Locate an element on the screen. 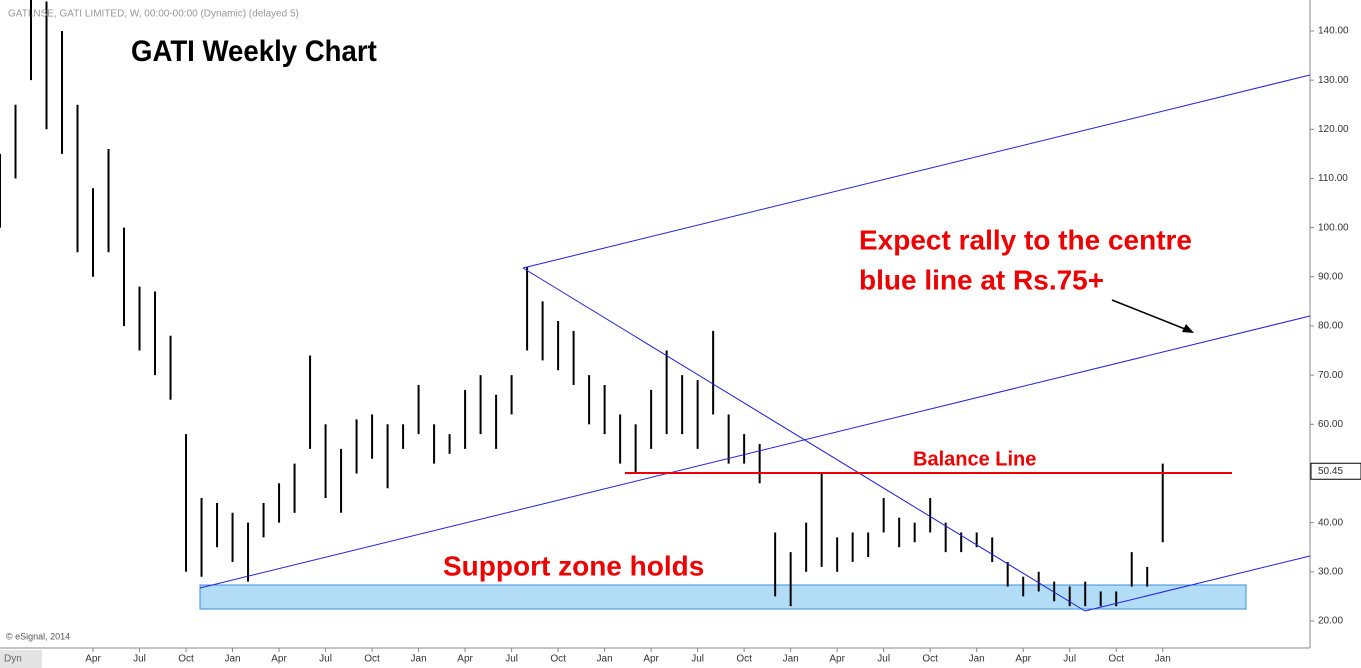  y-tick-label: 90.00 is located at coordinates (1330, 276).